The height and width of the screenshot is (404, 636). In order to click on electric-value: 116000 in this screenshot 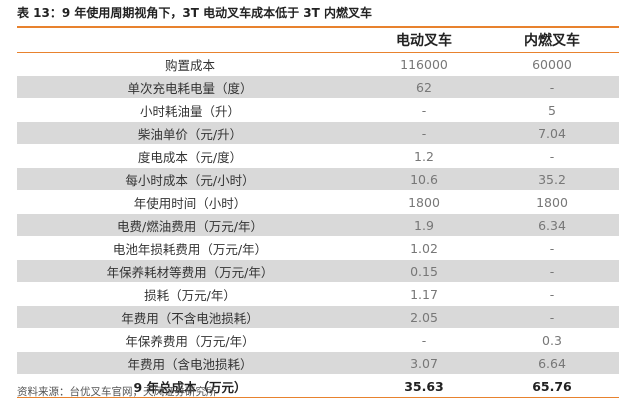, I will do `click(424, 64)`.